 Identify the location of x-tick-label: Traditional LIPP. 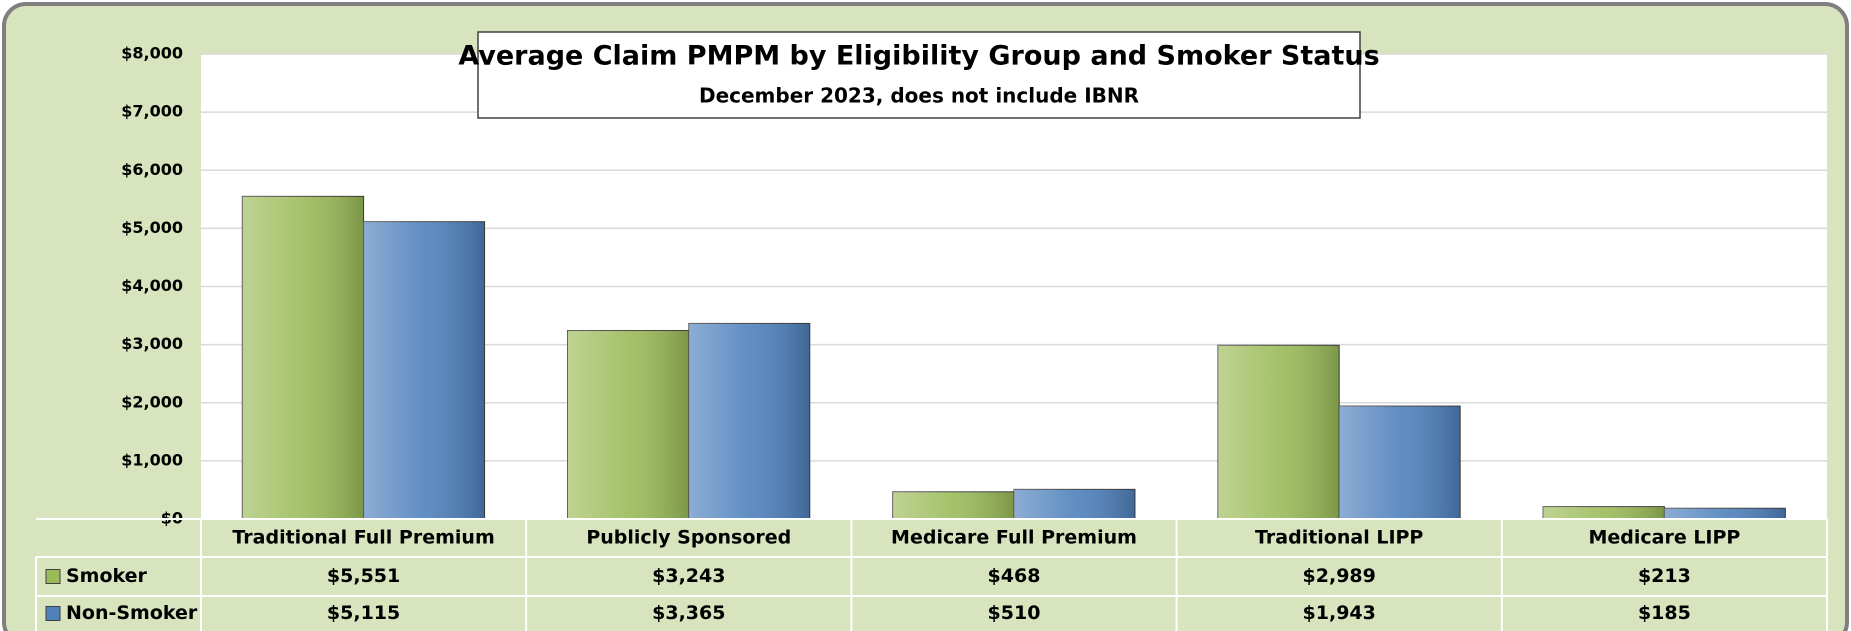
(1339, 538).